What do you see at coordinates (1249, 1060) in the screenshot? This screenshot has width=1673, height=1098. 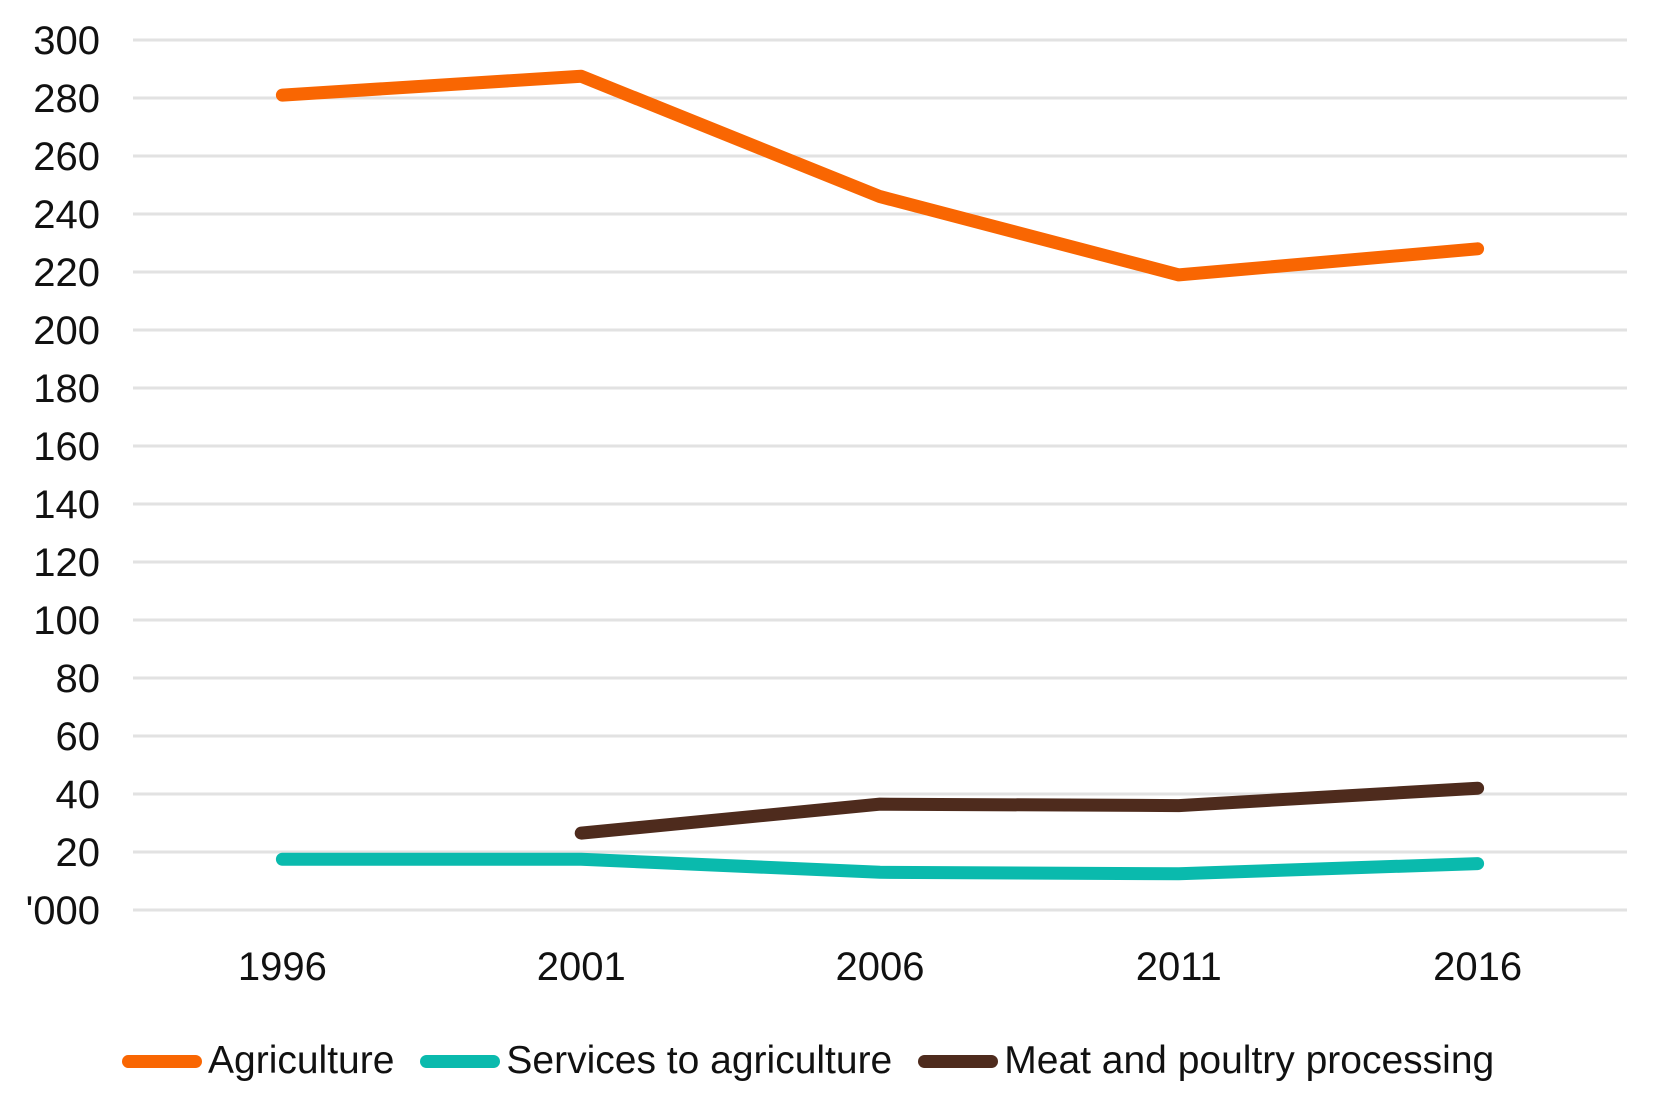 I see `legend-label-meat-and-poultry-processing: Meat and poultry processing` at bounding box center [1249, 1060].